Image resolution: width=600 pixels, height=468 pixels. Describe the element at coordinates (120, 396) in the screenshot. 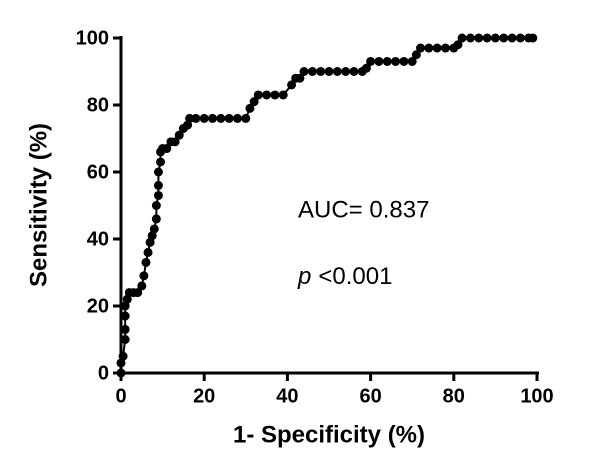

I see `x-tick-label: 0` at that location.